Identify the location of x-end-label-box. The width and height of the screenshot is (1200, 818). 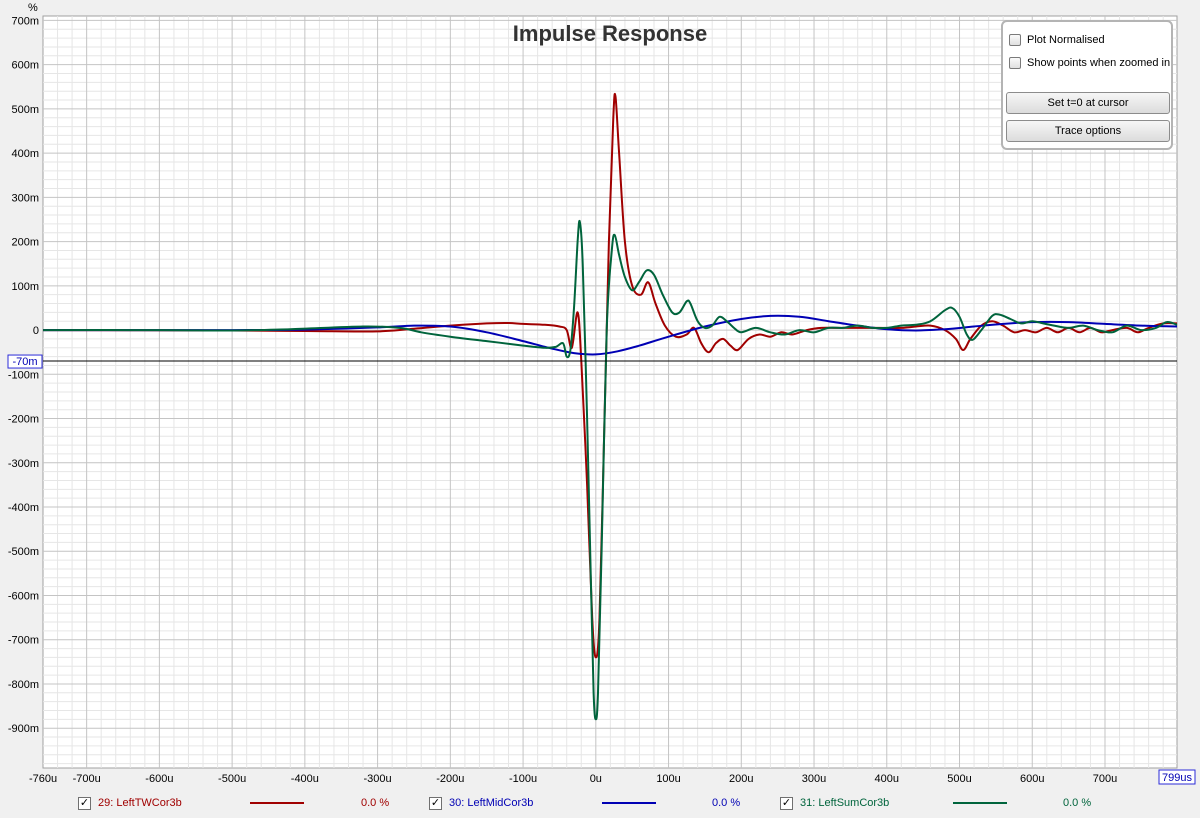
(1177, 777).